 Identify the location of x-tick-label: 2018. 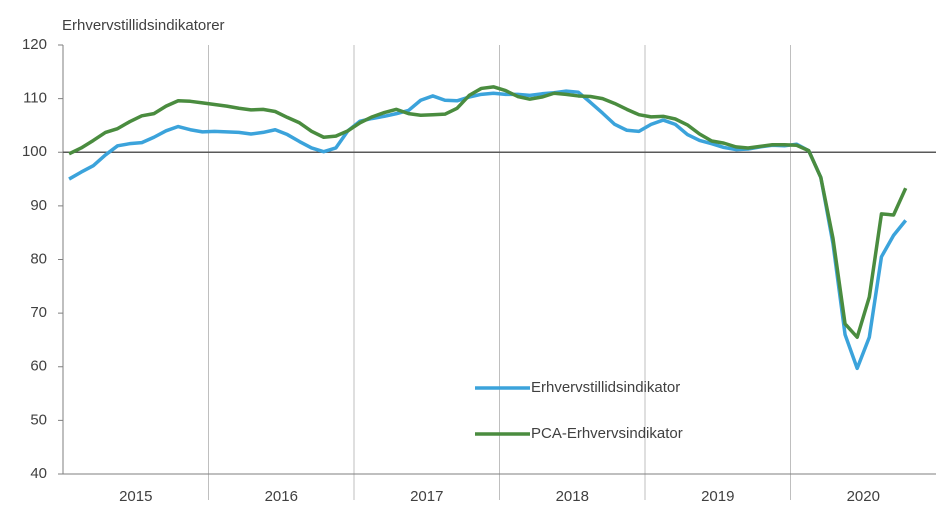
(572, 496).